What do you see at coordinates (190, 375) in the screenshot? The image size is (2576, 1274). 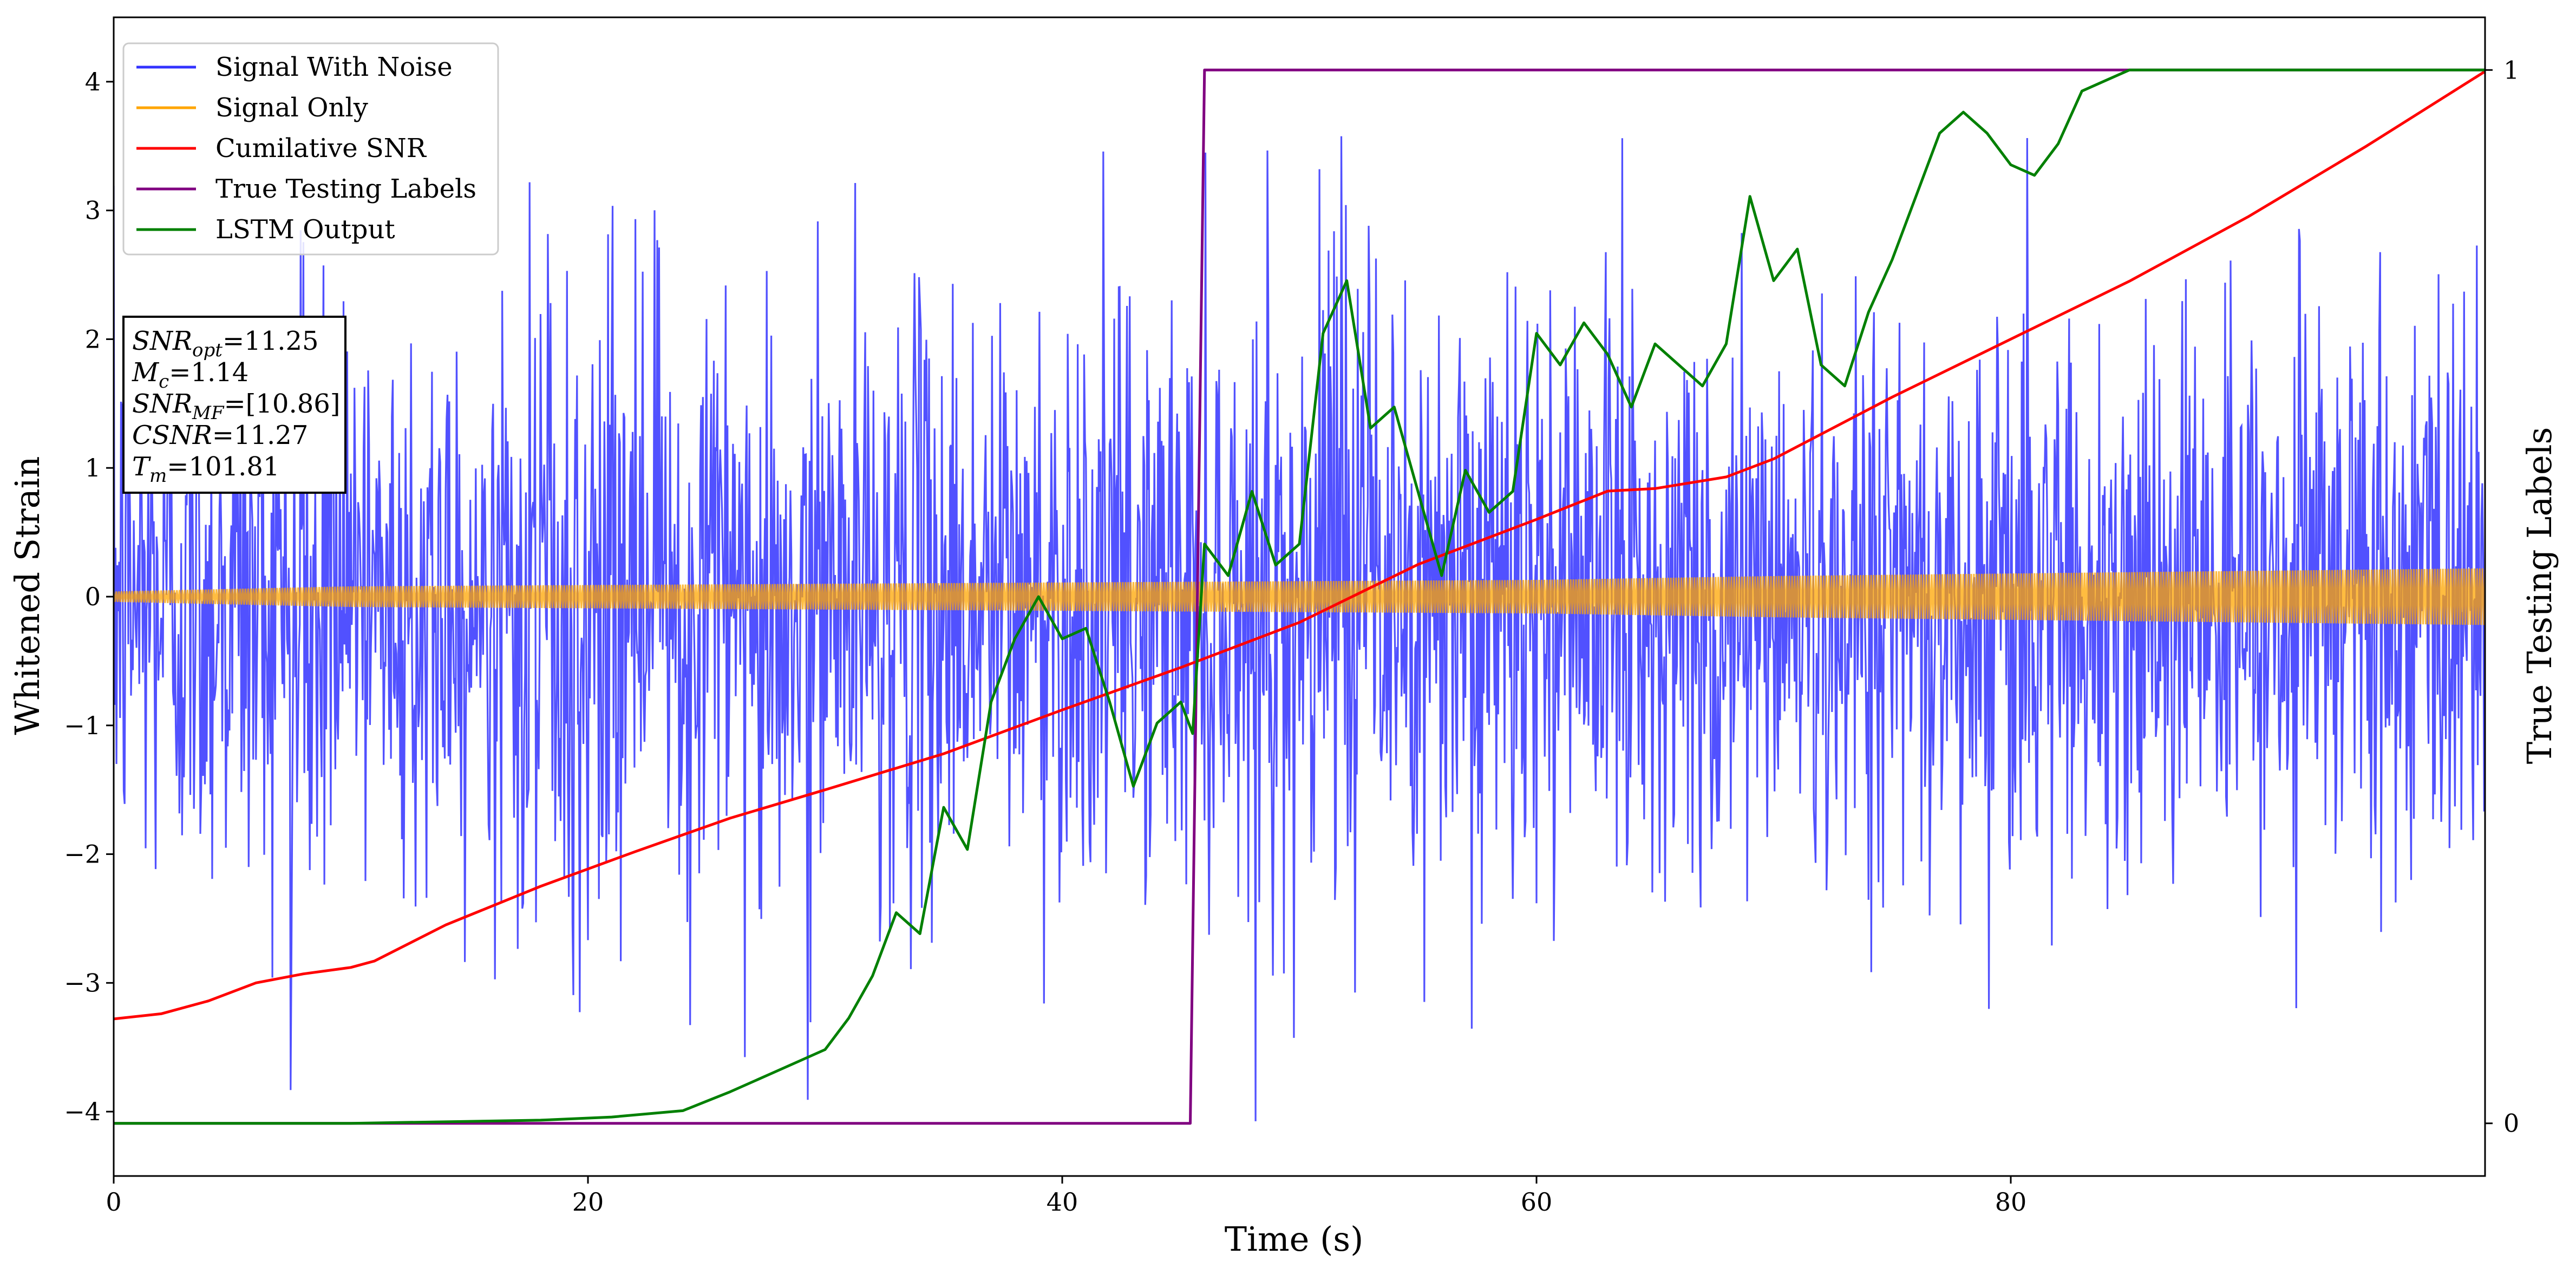 I see `annotation-line: Mc=1.14` at bounding box center [190, 375].